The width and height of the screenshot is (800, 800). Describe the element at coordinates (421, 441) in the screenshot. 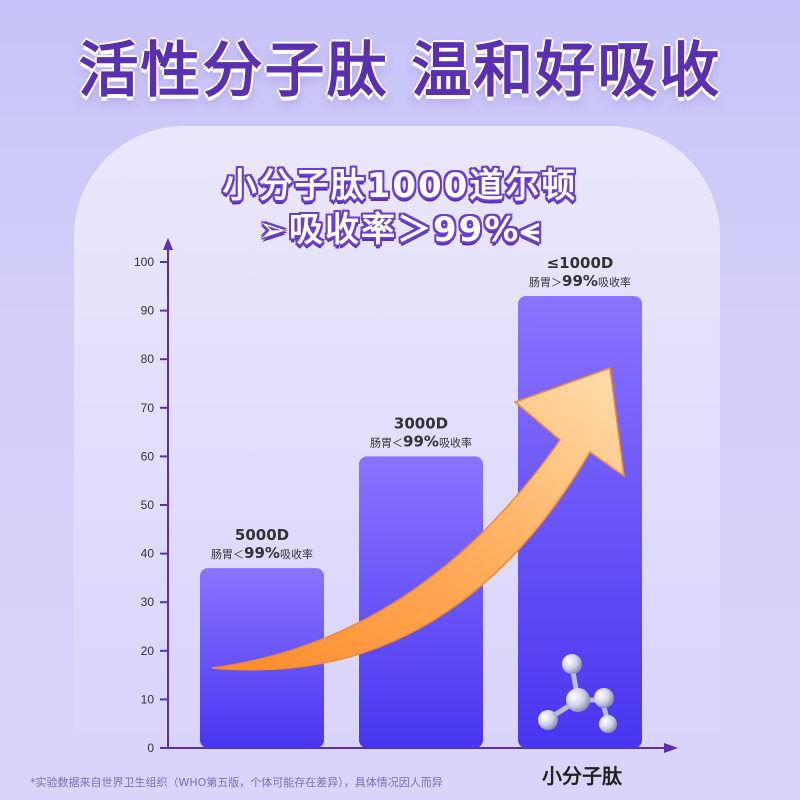

I see `bar-label-sub-2: 肠胃＜99%吸收率` at that location.